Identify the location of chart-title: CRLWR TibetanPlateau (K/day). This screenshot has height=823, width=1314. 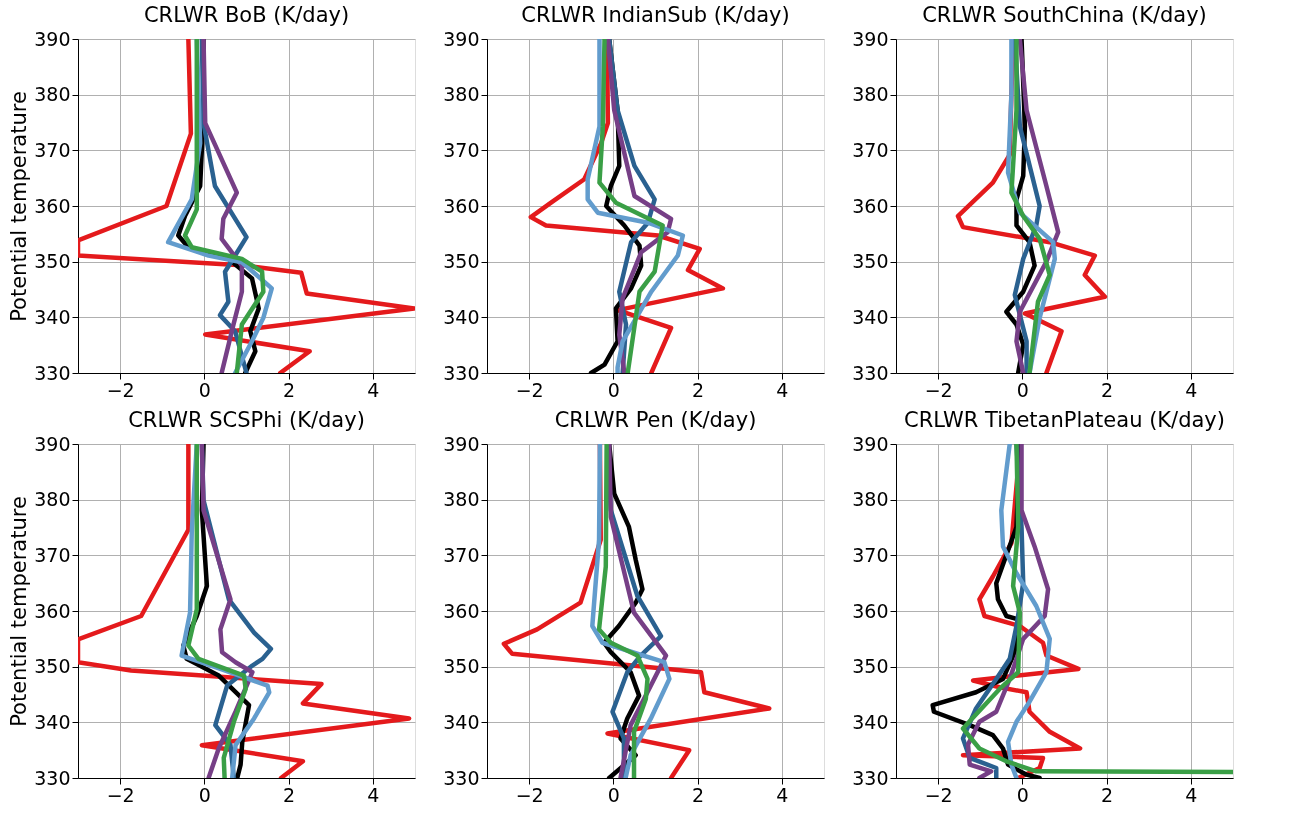
(1064, 420).